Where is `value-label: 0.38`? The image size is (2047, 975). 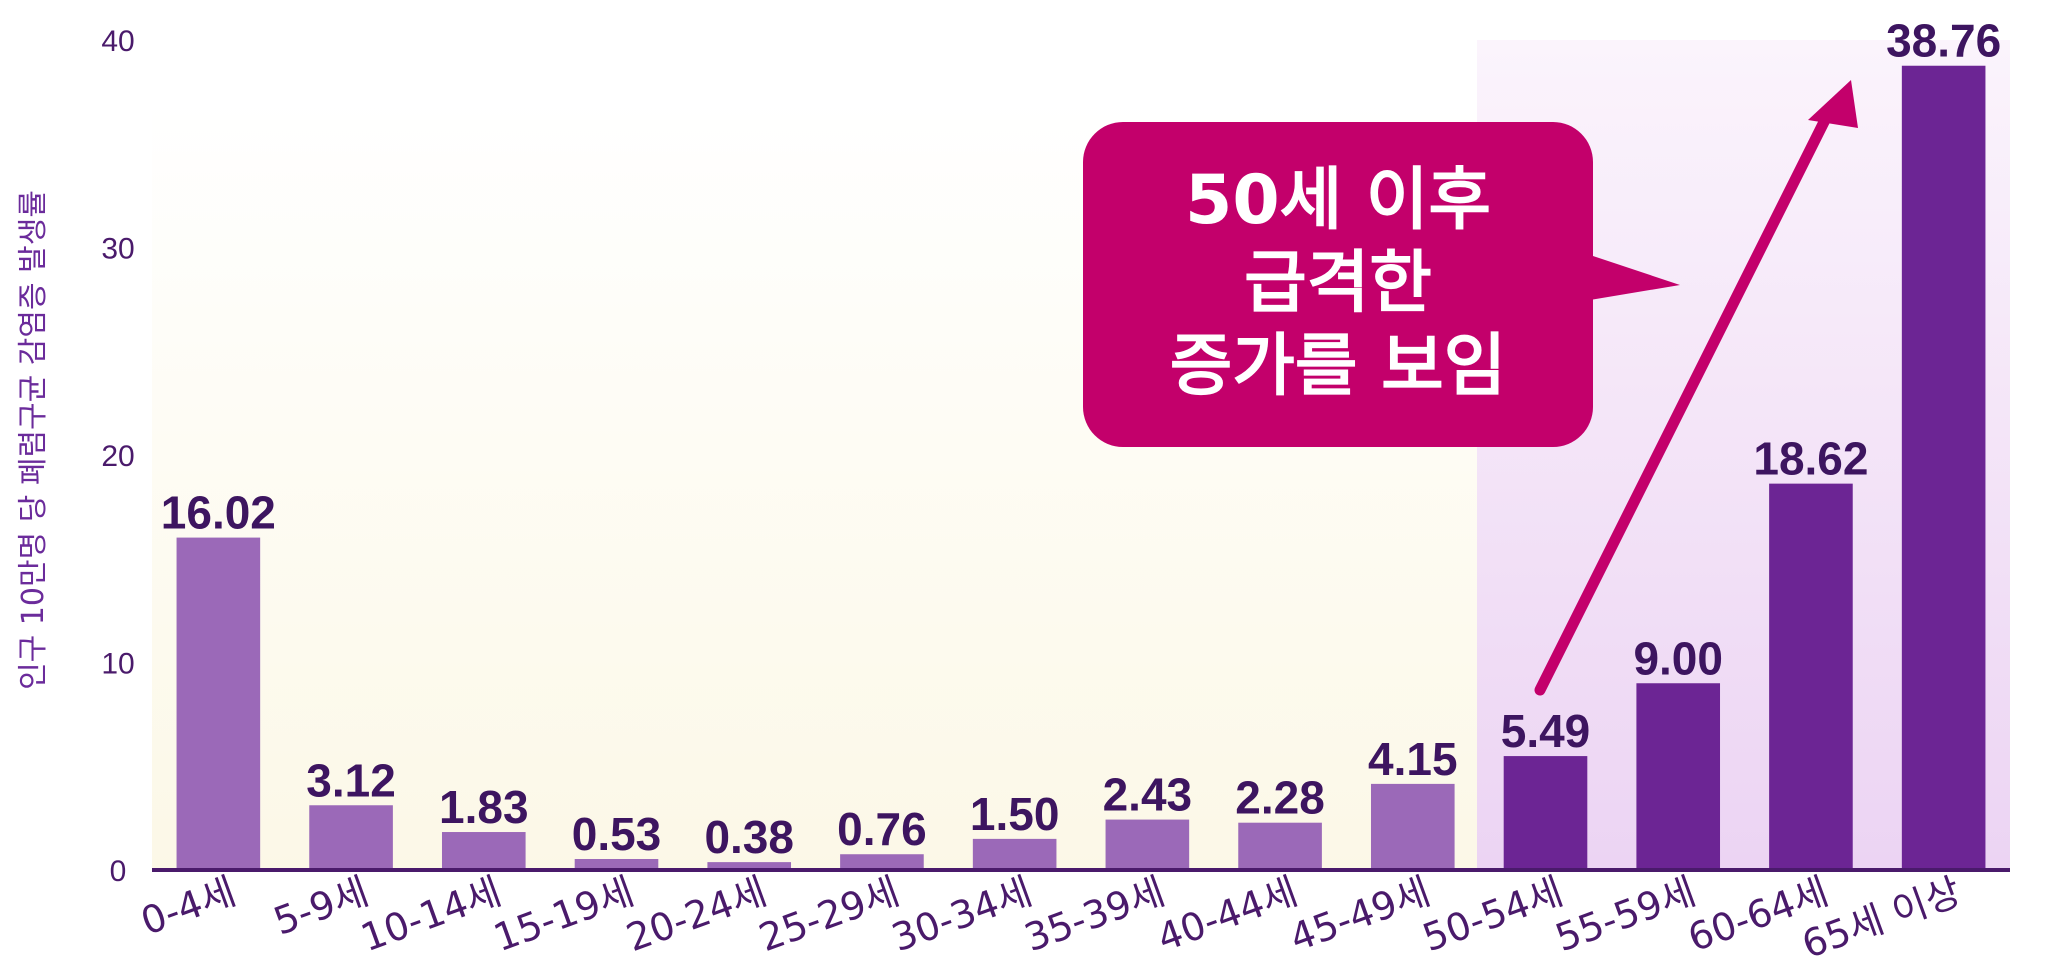
value-label: 0.38 is located at coordinates (749, 837).